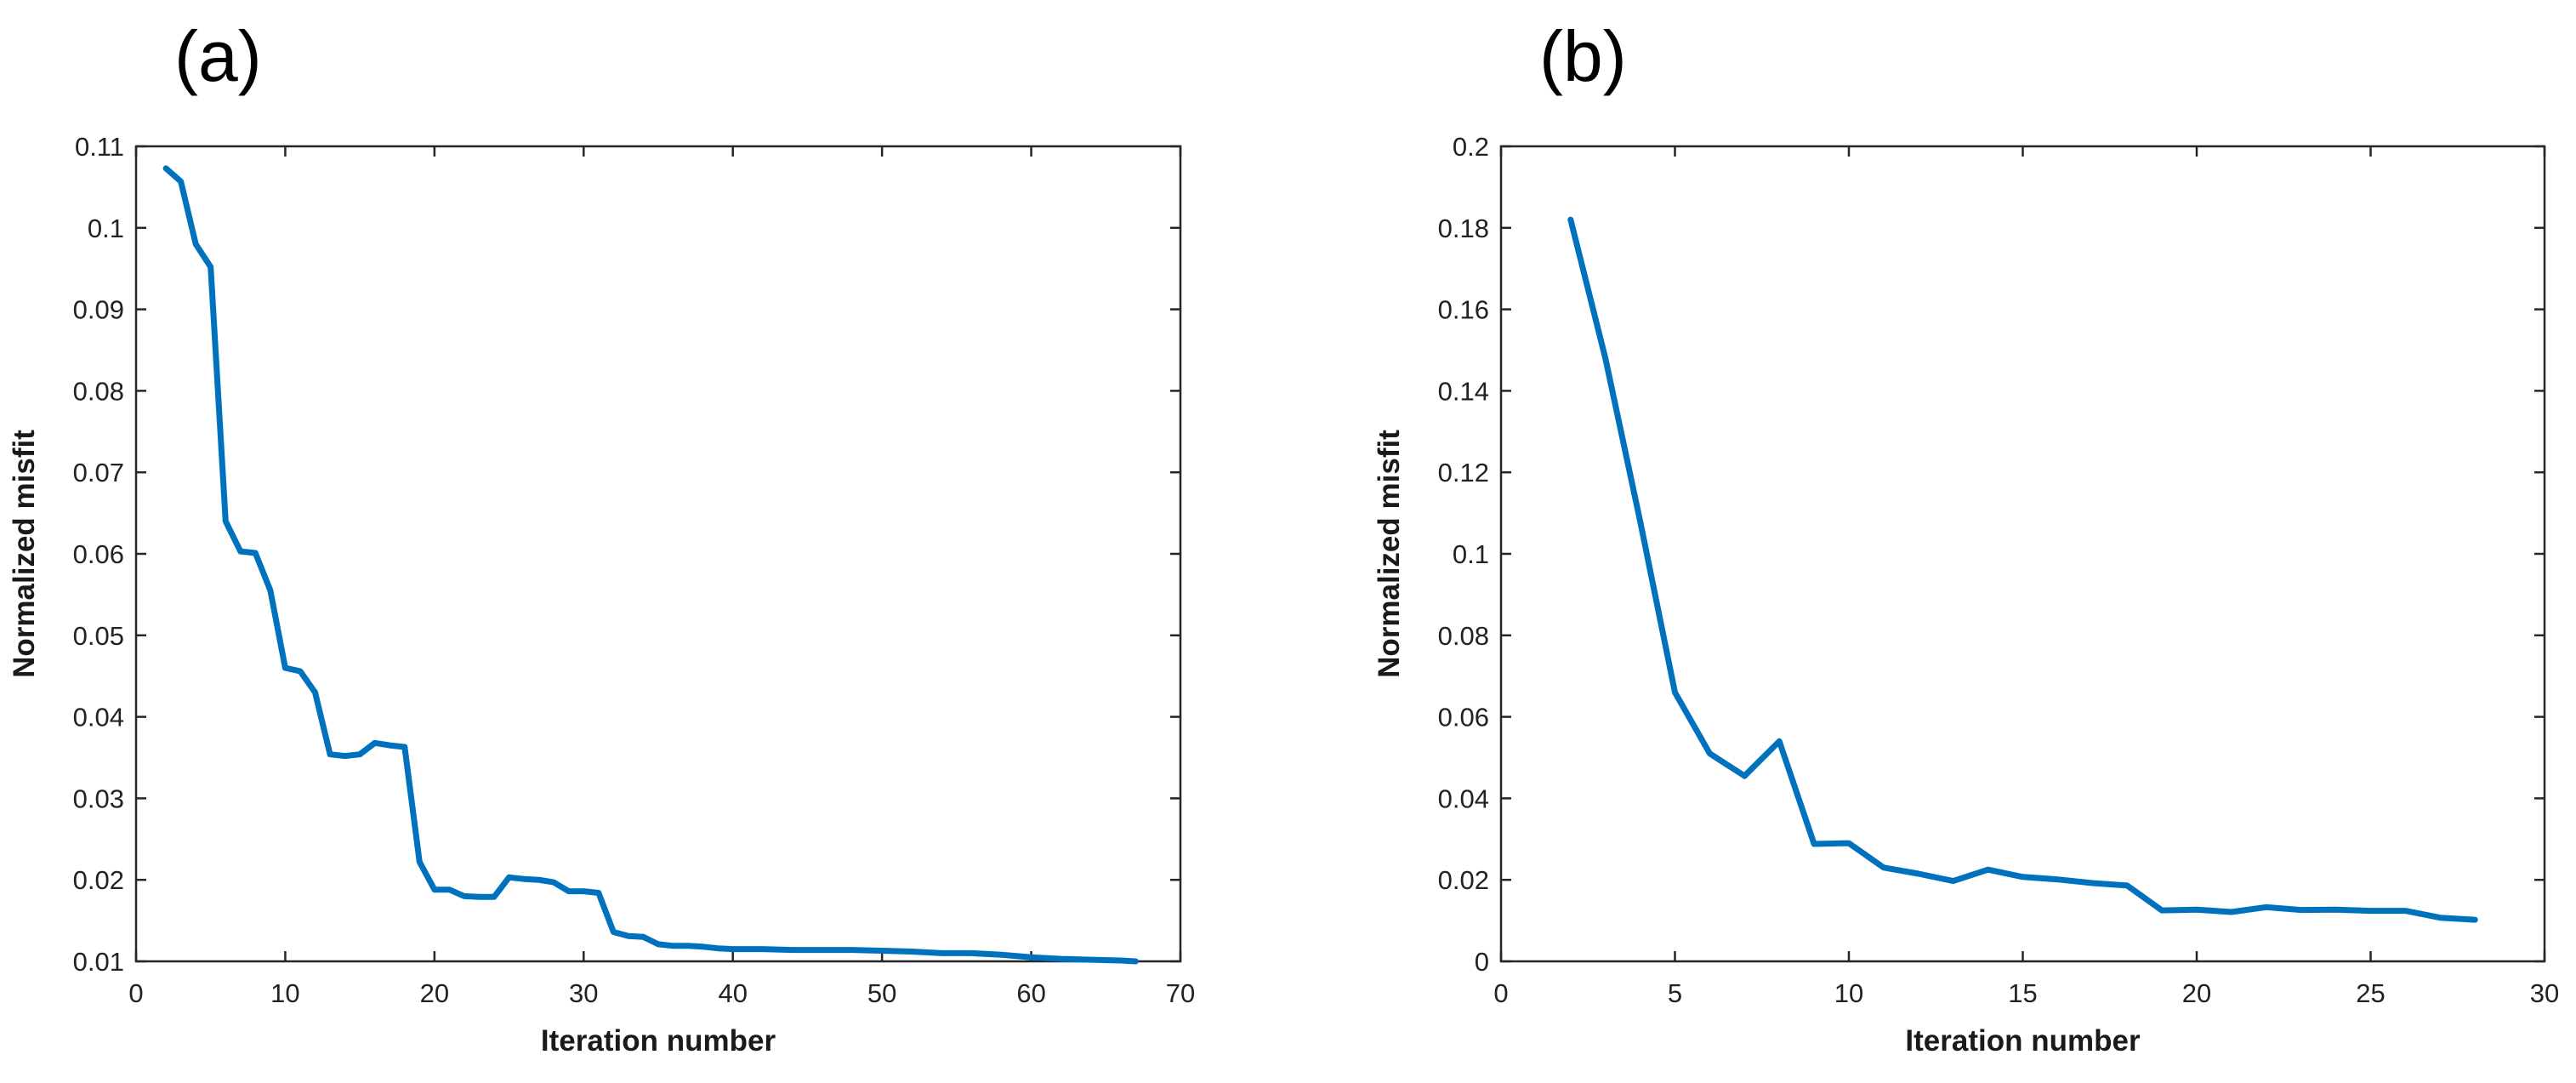  Describe the element at coordinates (1675, 993) in the screenshot. I see `x-tick-label: 5` at that location.